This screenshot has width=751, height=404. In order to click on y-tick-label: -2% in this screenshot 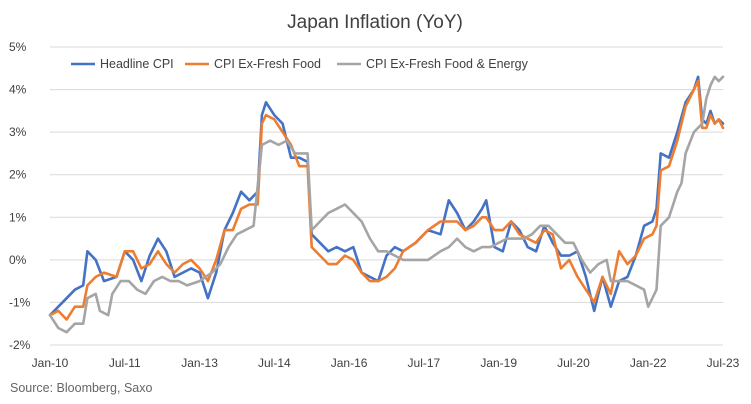, I will do `click(20, 345)`.